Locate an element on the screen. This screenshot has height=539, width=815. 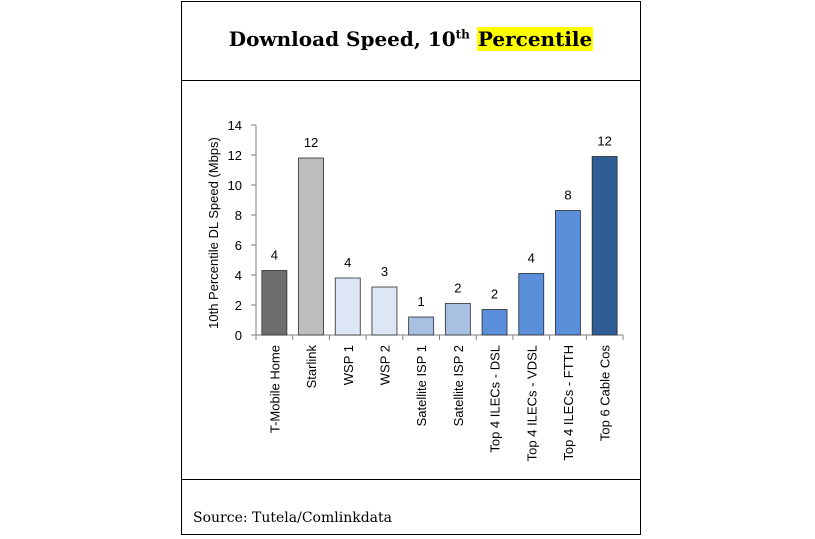
title-row: Download Speed, 10th Percentile is located at coordinates (411, 41).